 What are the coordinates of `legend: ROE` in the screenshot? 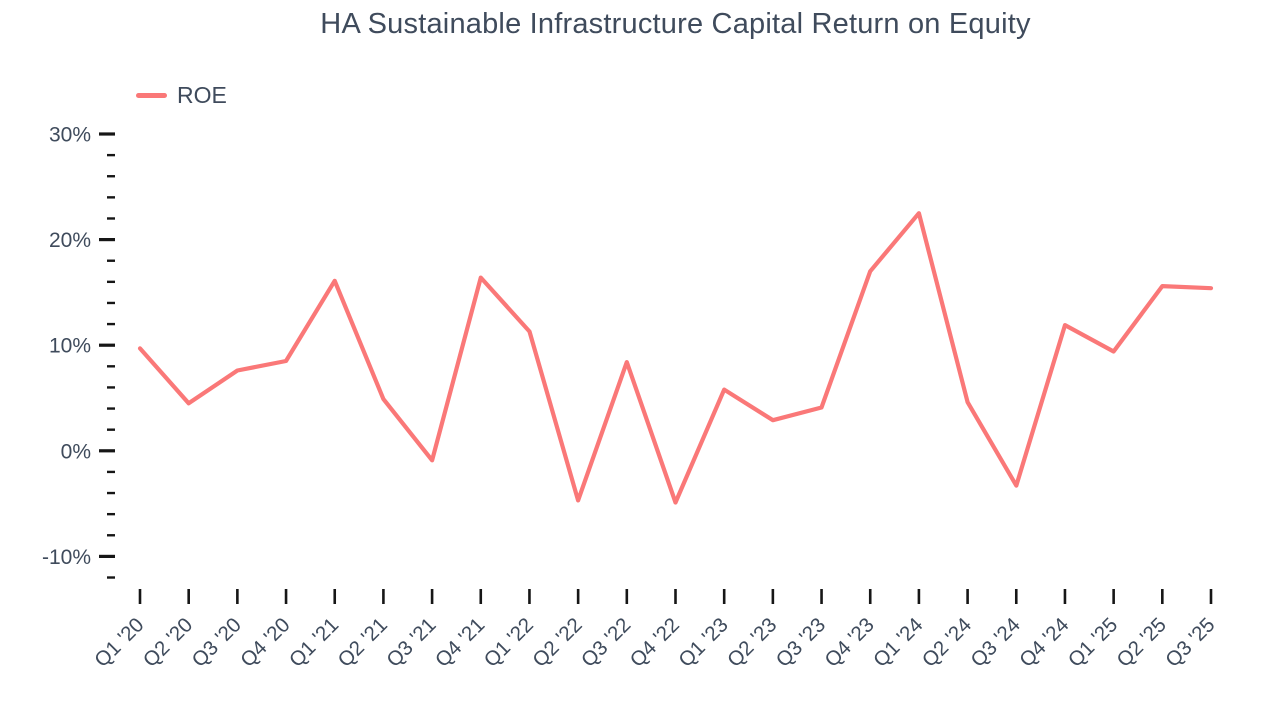 It's located at (181, 95).